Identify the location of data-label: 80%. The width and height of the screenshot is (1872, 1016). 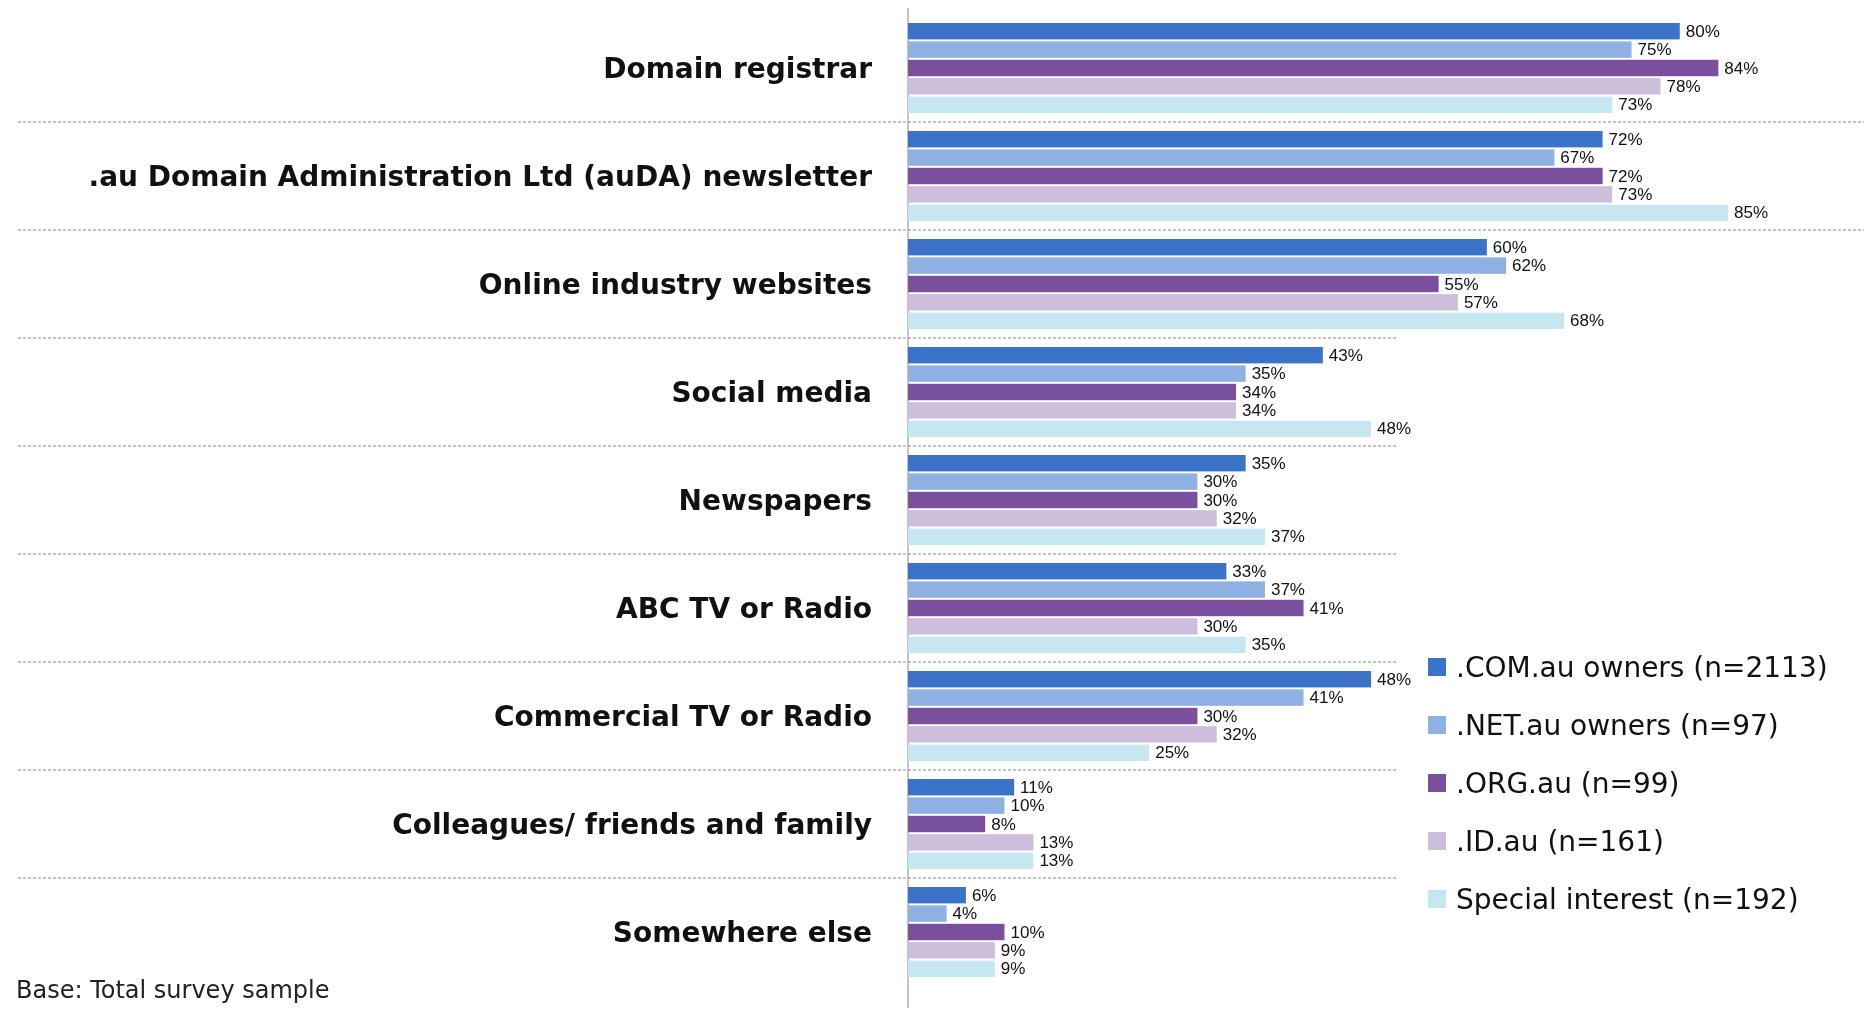
(1702, 31).